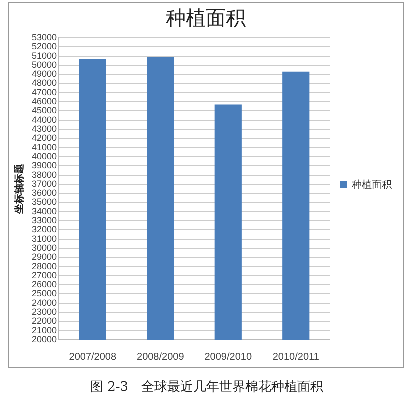 The height and width of the screenshot is (404, 414). Describe the element at coordinates (20, 189) in the screenshot. I see `y-axis-title: 坐标轴标题` at that location.